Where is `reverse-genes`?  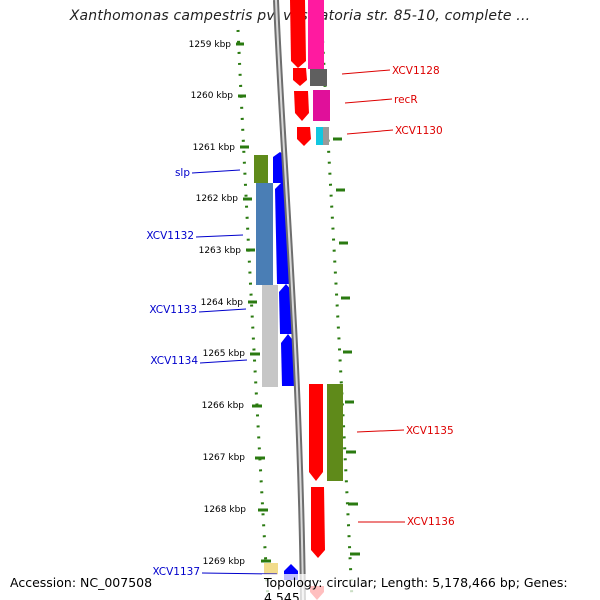 reverse-genes is located at coordinates (276, 366).